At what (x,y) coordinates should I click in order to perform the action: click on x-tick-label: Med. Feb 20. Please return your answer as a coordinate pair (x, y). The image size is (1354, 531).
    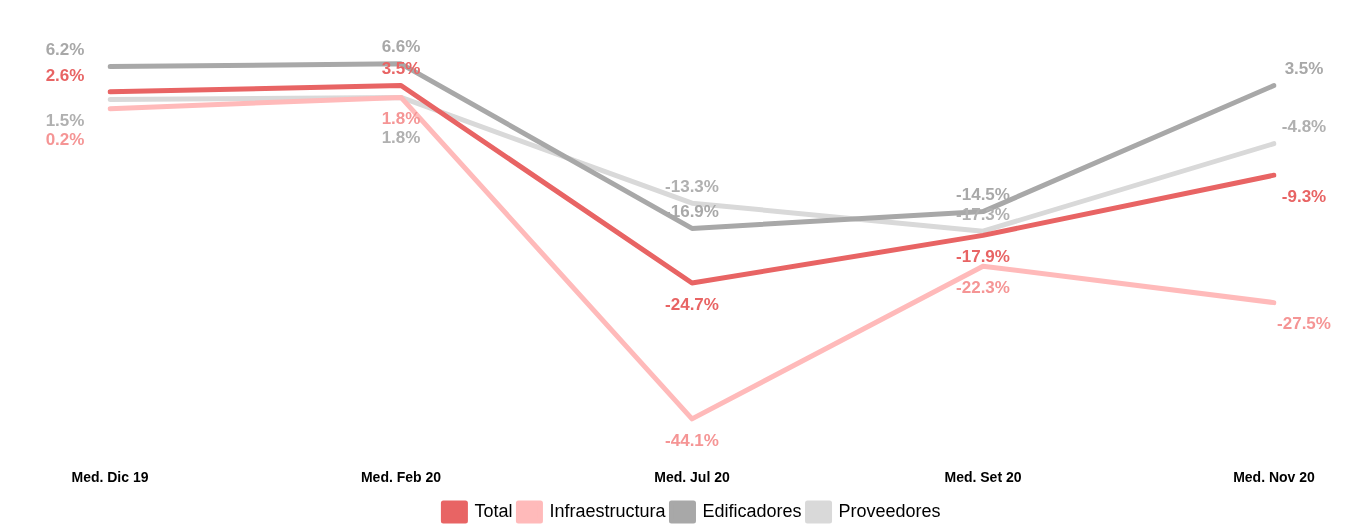
    Looking at the image, I should click on (401, 477).